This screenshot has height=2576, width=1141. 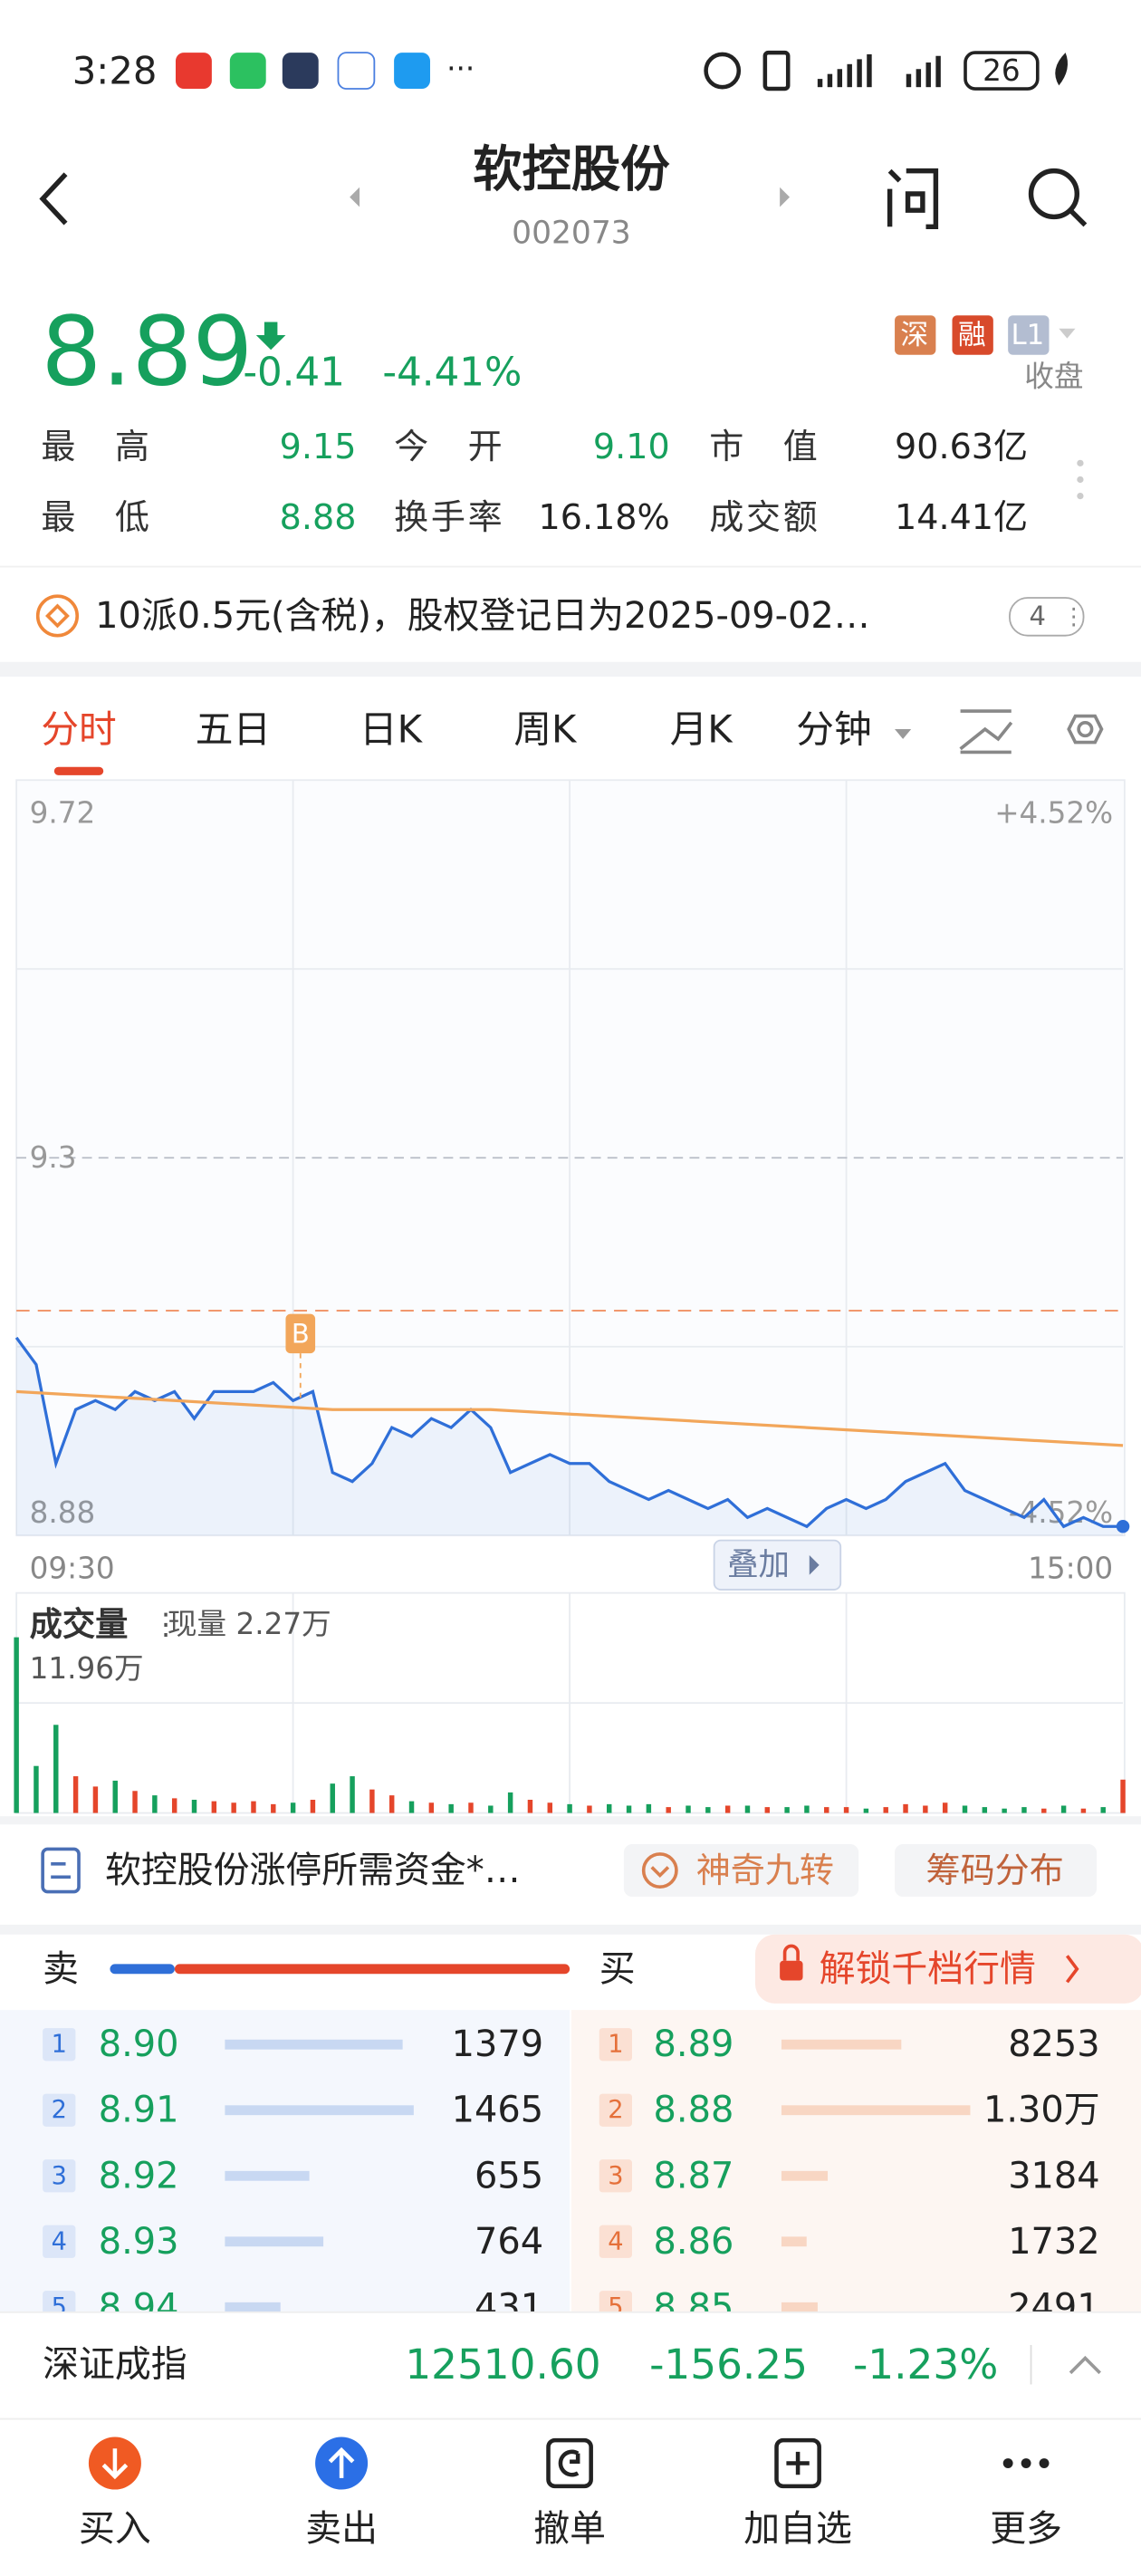 What do you see at coordinates (1053, 813) in the screenshot?
I see `pct-label: +4.52%` at bounding box center [1053, 813].